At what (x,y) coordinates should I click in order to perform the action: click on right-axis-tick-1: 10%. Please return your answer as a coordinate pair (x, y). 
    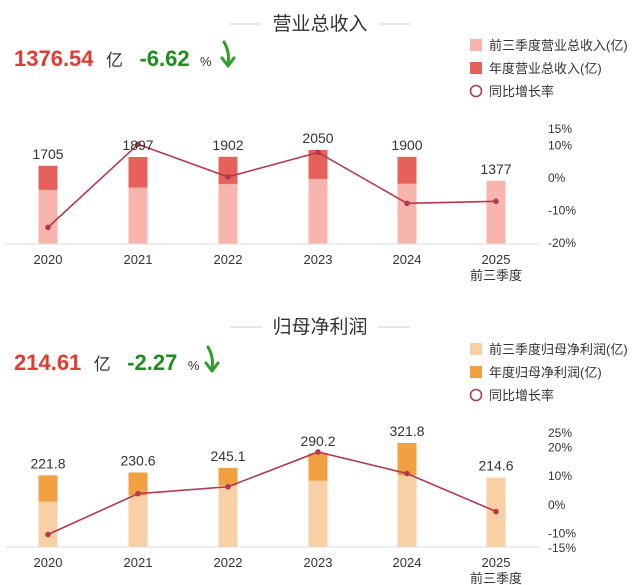
    Looking at the image, I should click on (560, 145).